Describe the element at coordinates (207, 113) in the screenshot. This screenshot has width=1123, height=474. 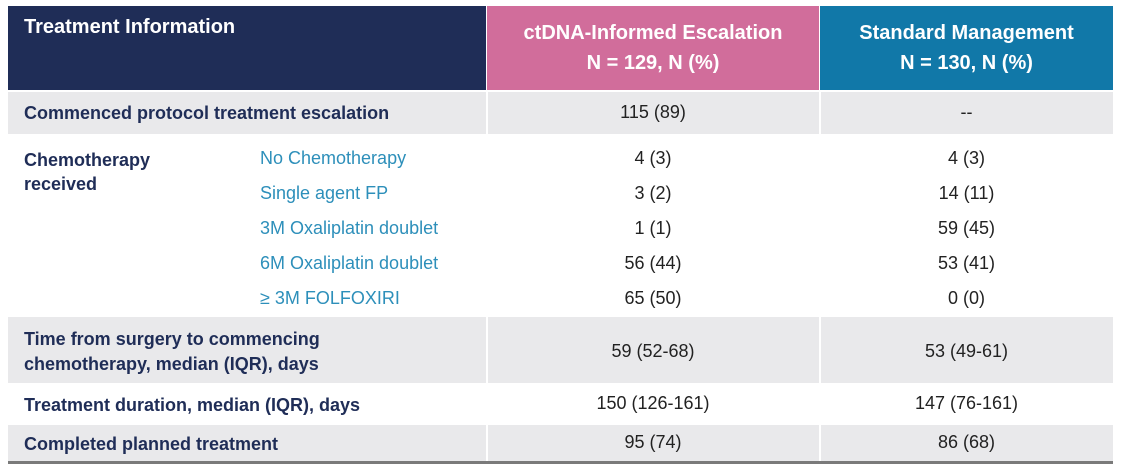
I see `row-label: Commenced protocol treatment escalation` at that location.